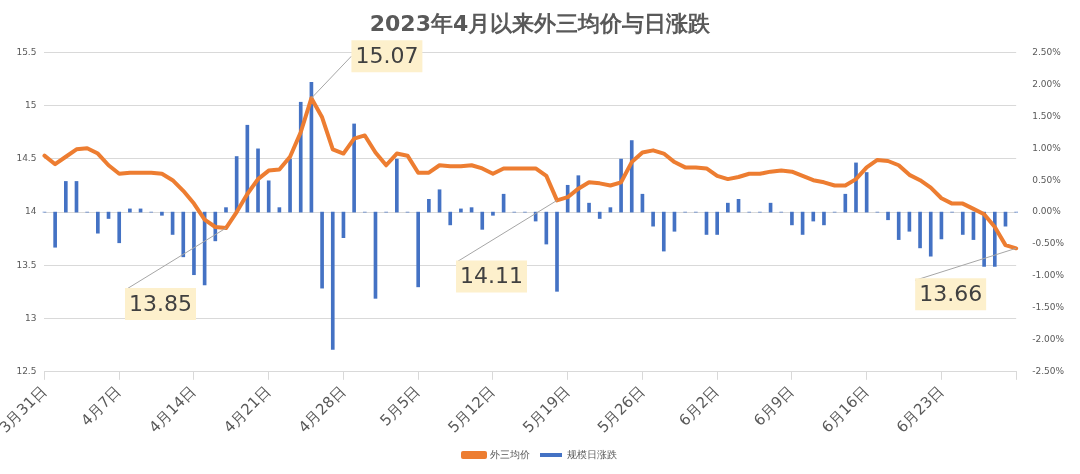 This screenshot has height=474, width=1080. I want to click on x-tick-label: 4月21日, so click(247, 409).